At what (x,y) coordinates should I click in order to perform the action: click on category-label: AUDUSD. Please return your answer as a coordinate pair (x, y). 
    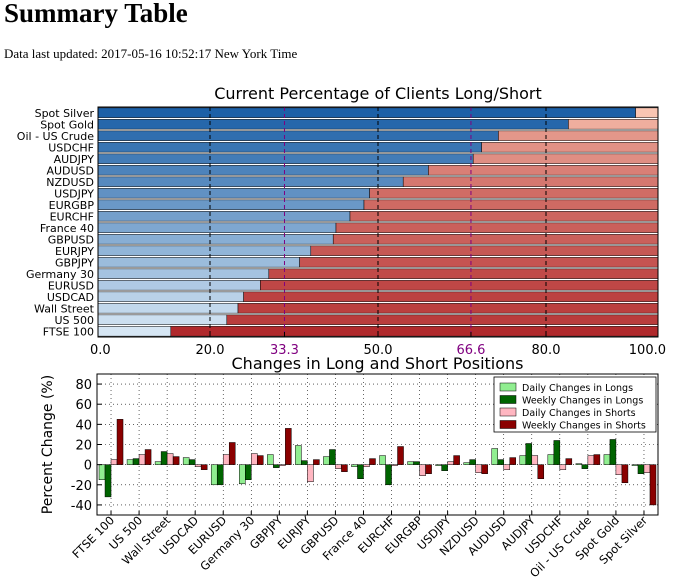
    Looking at the image, I should click on (70, 170).